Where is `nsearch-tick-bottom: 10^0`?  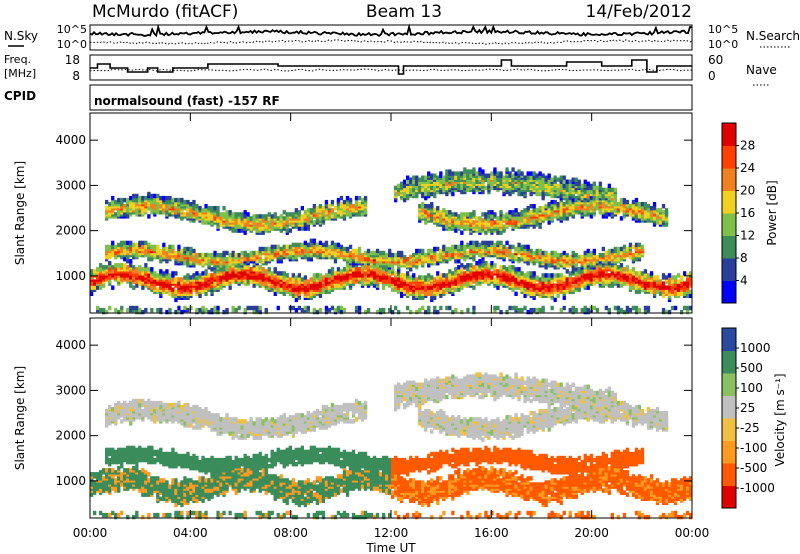 nsearch-tick-bottom: 10^0 is located at coordinates (723, 44).